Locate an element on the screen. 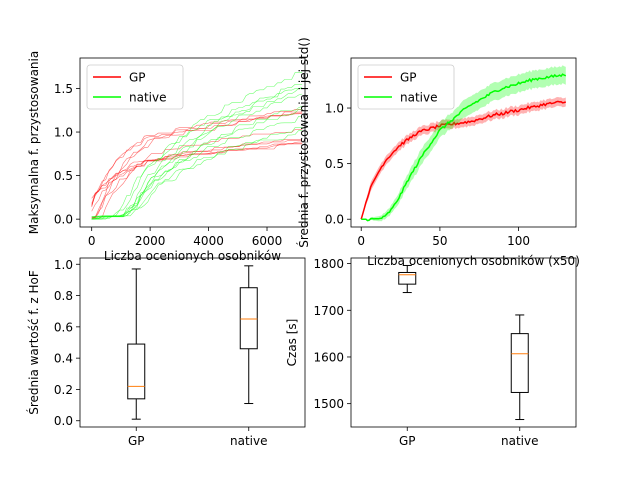  std-band-GP is located at coordinates (463, 158).